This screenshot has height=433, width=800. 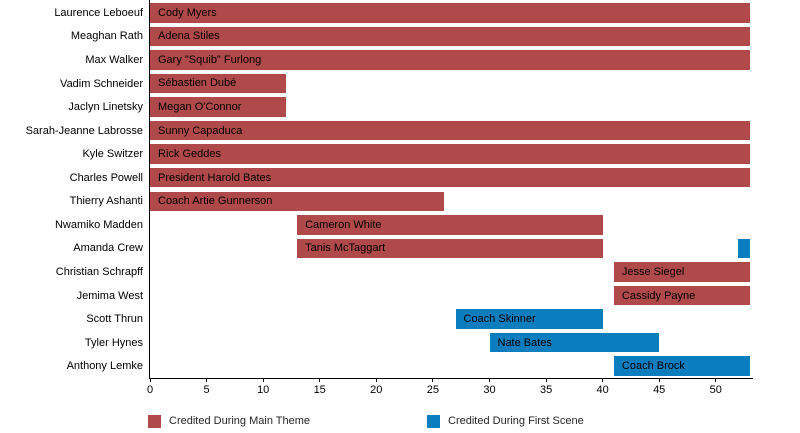 What do you see at coordinates (206, 390) in the screenshot?
I see `x-tick-label: 5` at bounding box center [206, 390].